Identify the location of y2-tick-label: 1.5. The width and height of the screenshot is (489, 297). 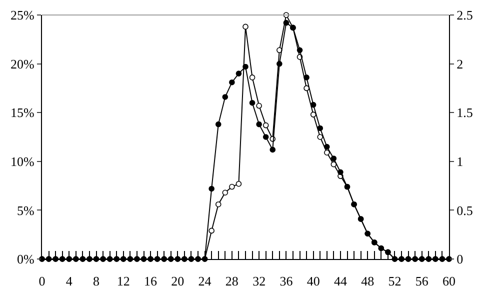
(464, 112).